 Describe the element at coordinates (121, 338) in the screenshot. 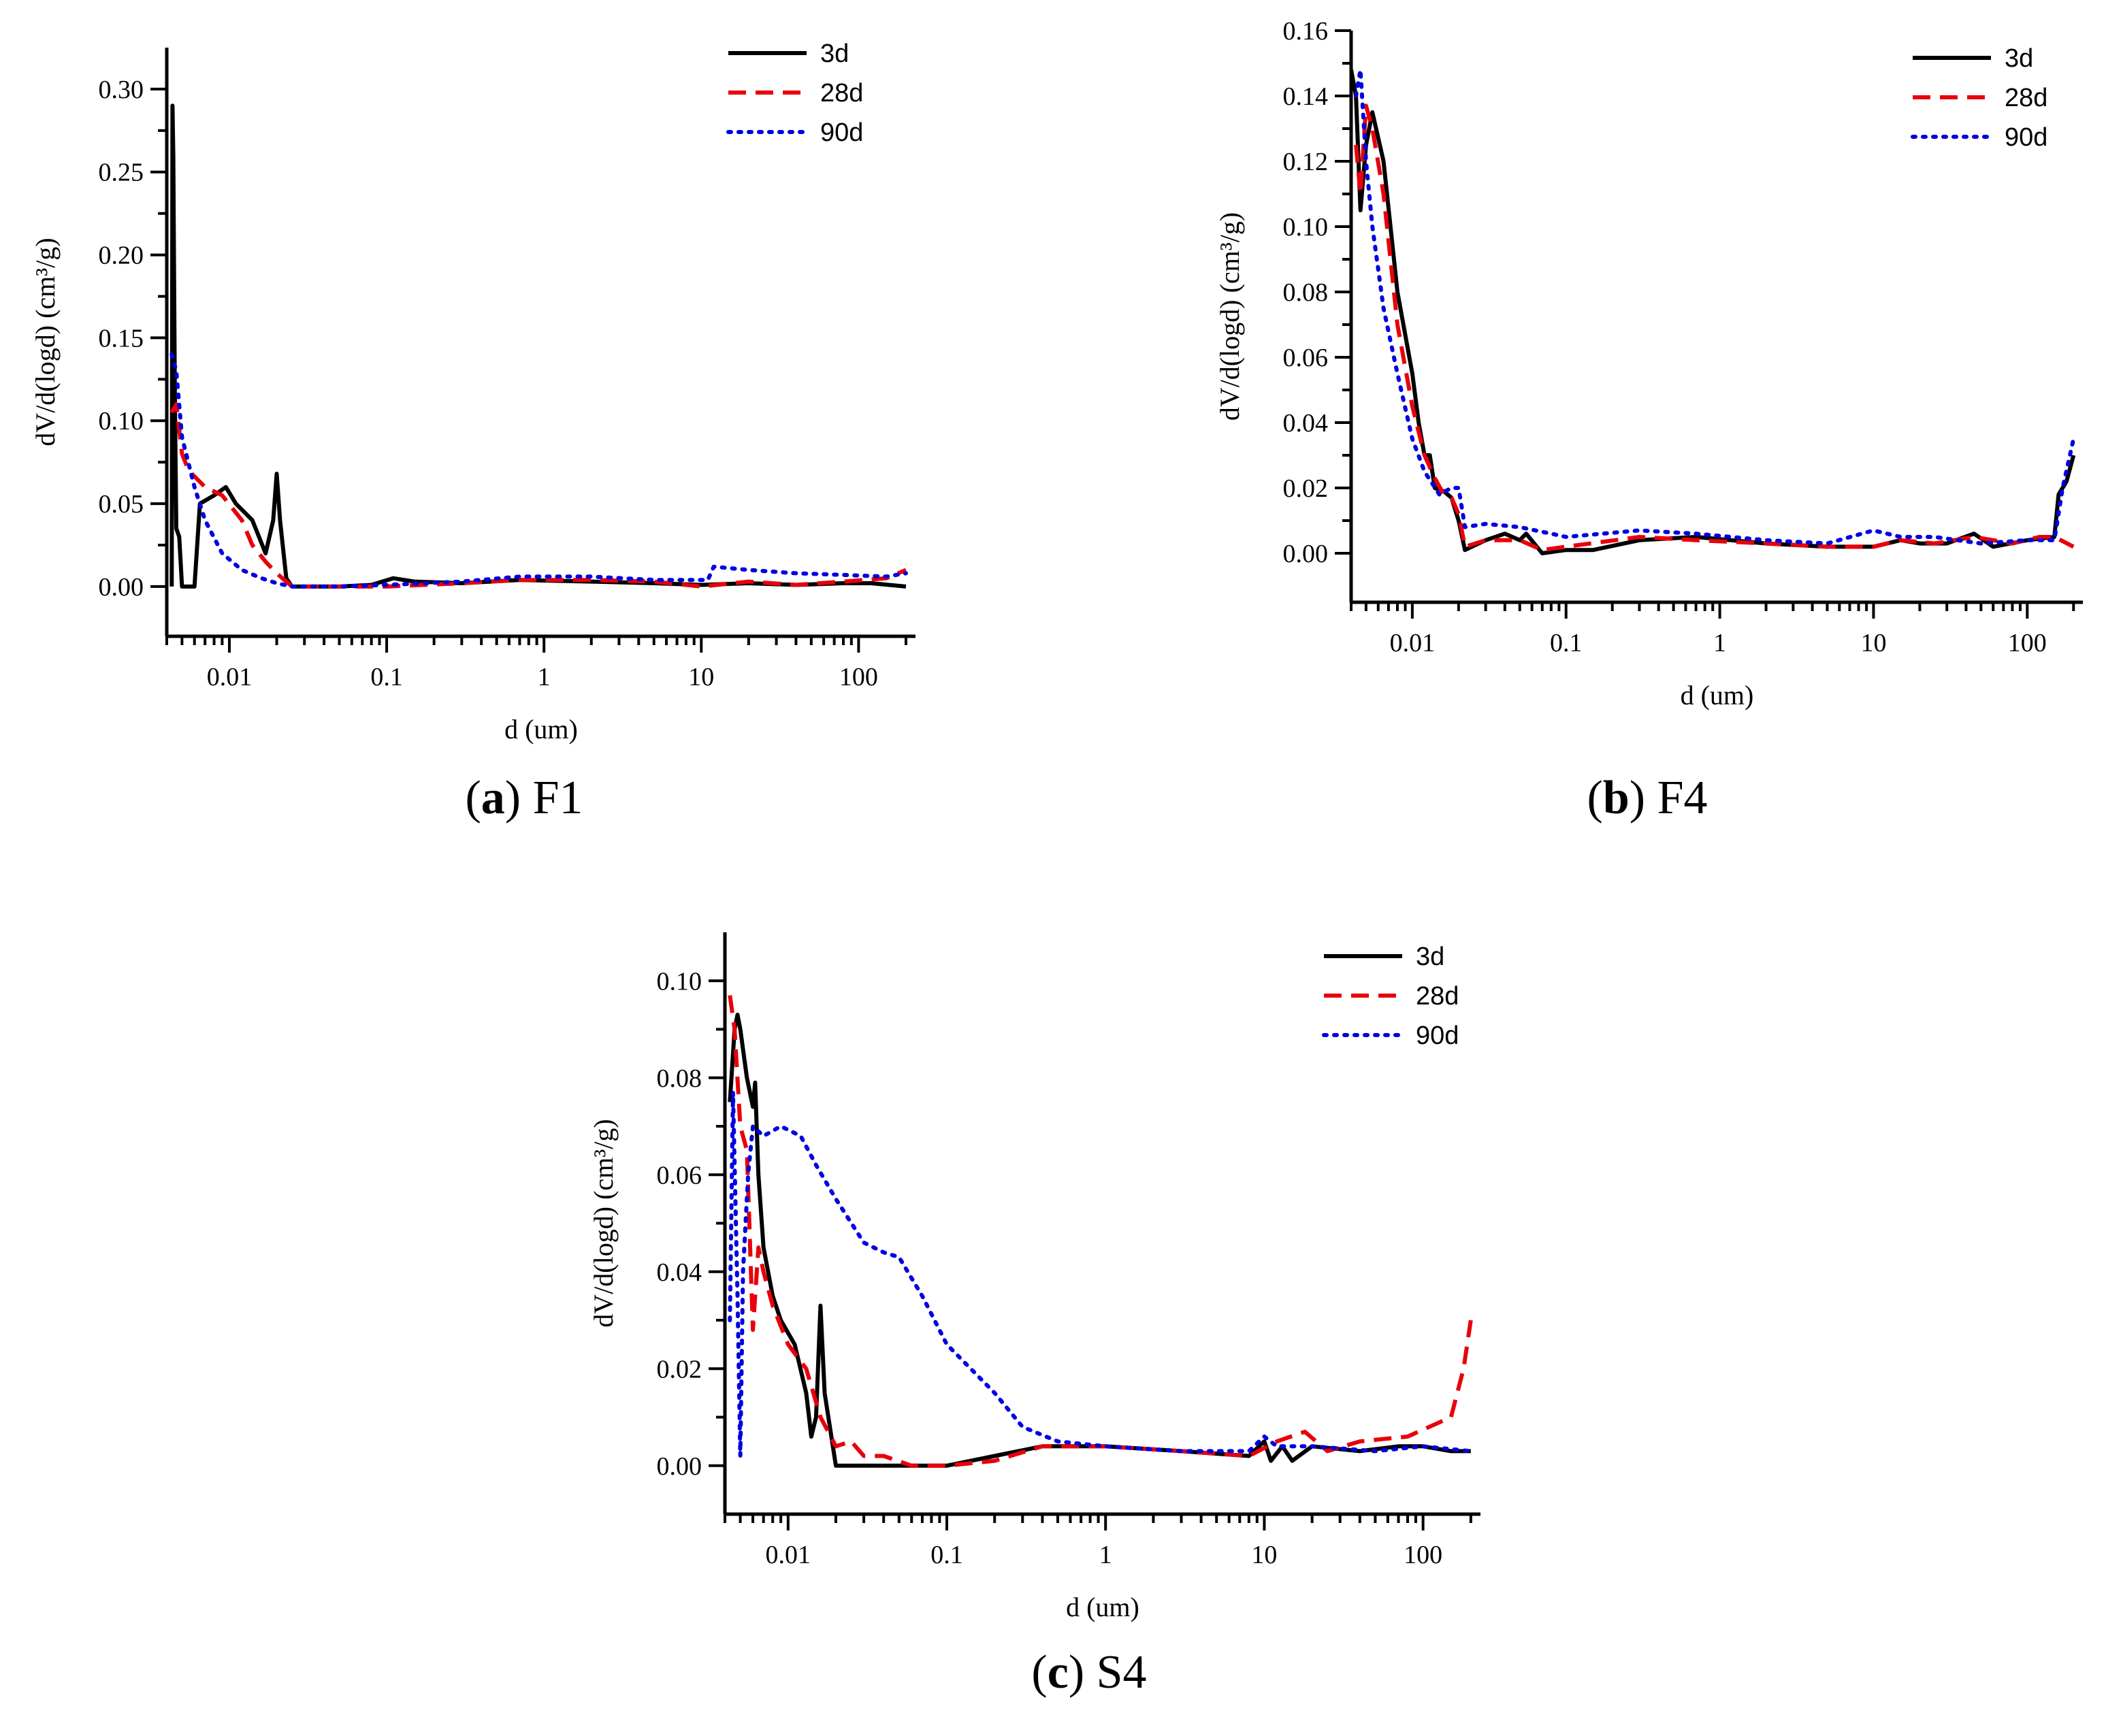

I see `y-tick-label: 0.15` at that location.